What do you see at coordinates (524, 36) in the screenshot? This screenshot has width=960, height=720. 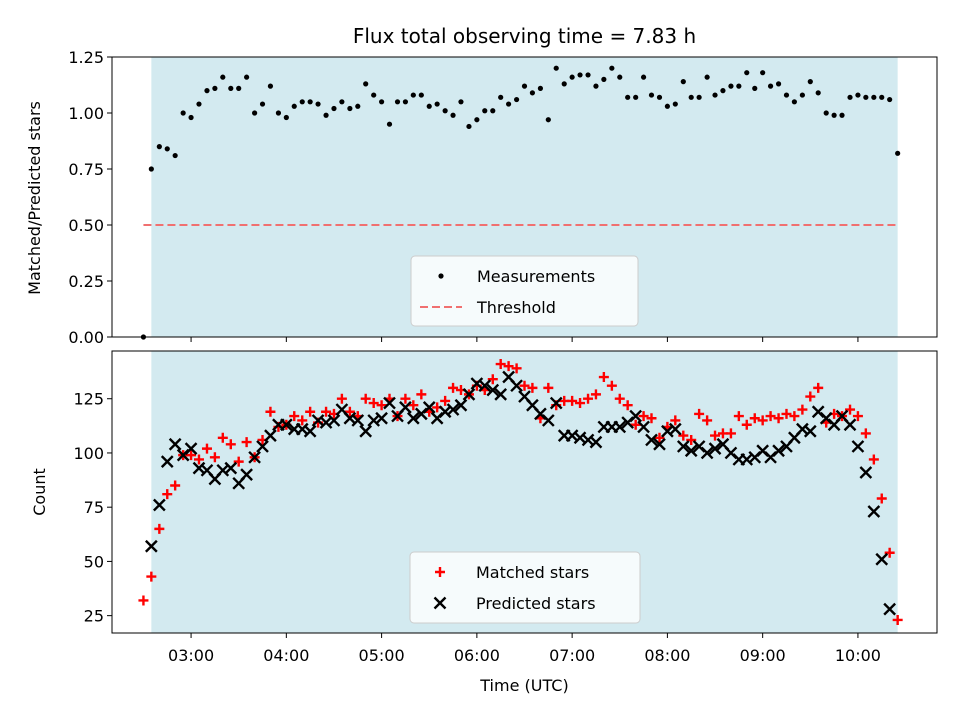 I see `chart-title: Flux total observing time = 7.83 h` at bounding box center [524, 36].